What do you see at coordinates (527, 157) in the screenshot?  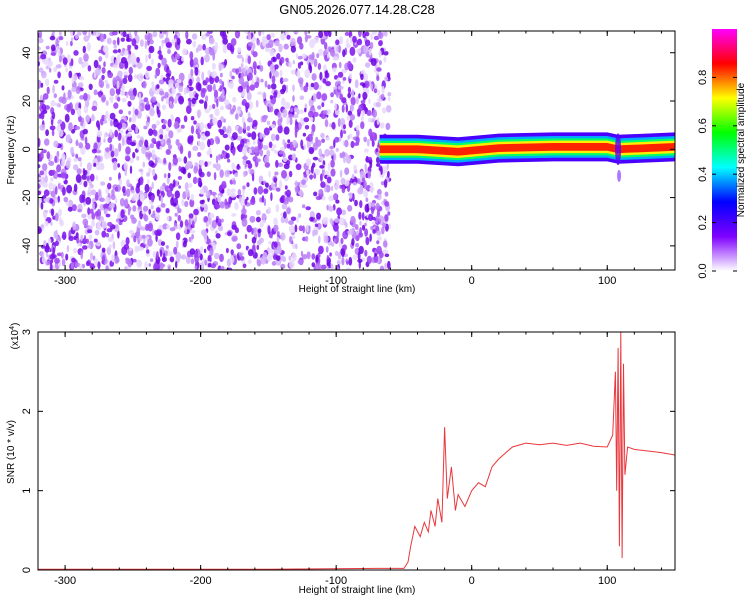 I see `spectrogram-signal-band` at bounding box center [527, 157].